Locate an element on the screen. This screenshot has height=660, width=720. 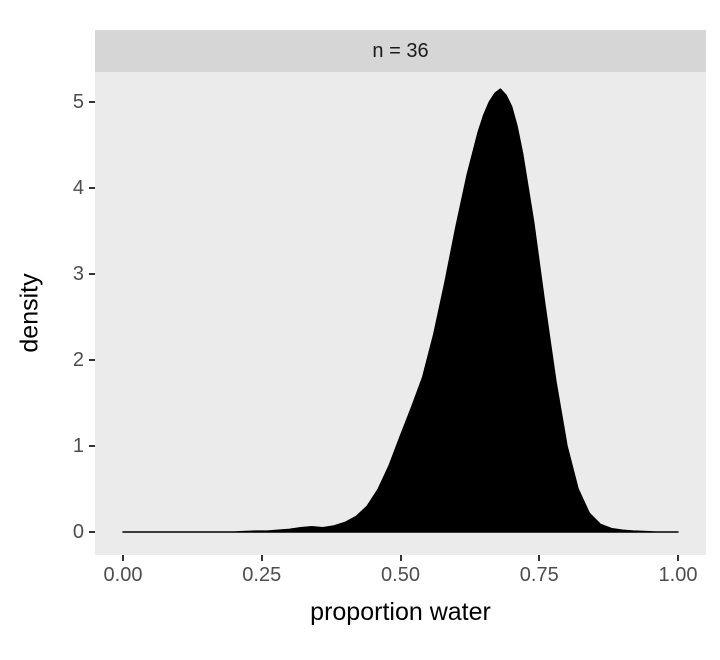
y-tick-label: 1 is located at coordinates (78, 446).